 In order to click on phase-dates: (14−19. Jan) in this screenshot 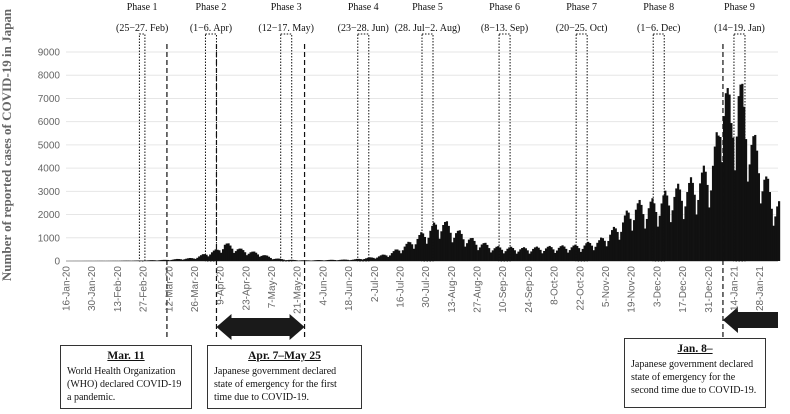, I will do `click(739, 28)`.